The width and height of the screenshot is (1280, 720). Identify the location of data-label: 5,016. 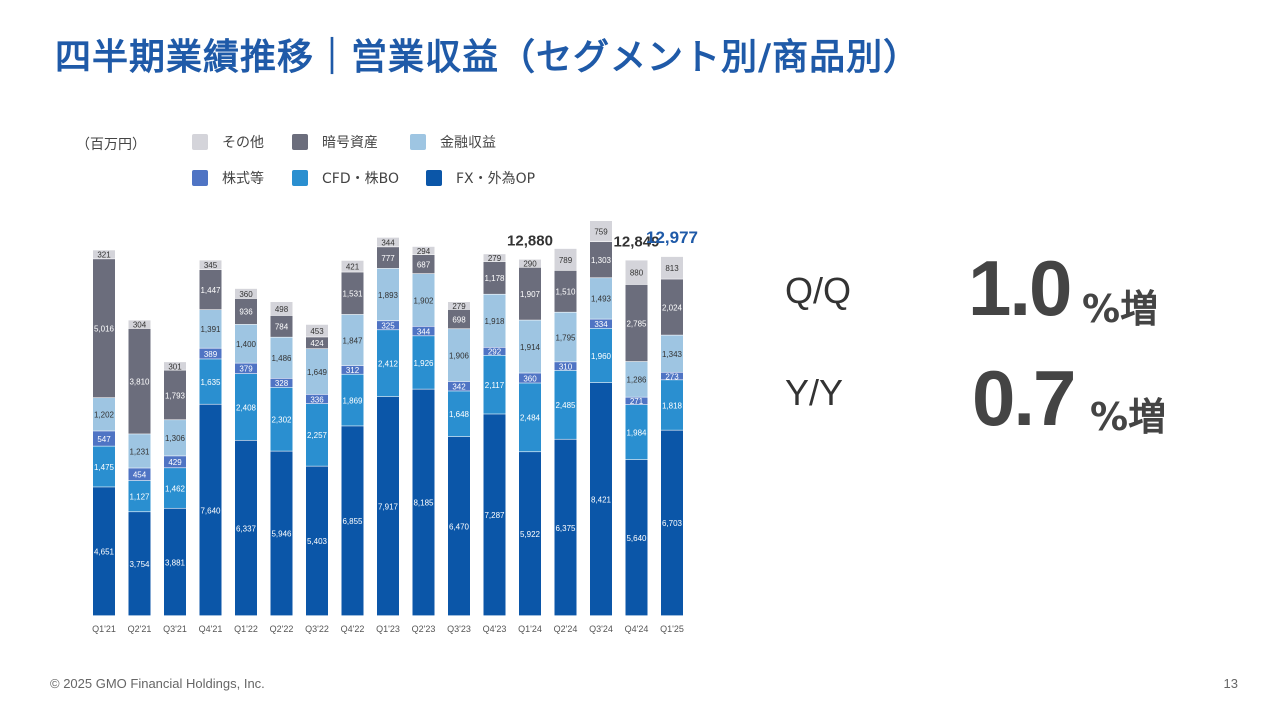
(104, 329).